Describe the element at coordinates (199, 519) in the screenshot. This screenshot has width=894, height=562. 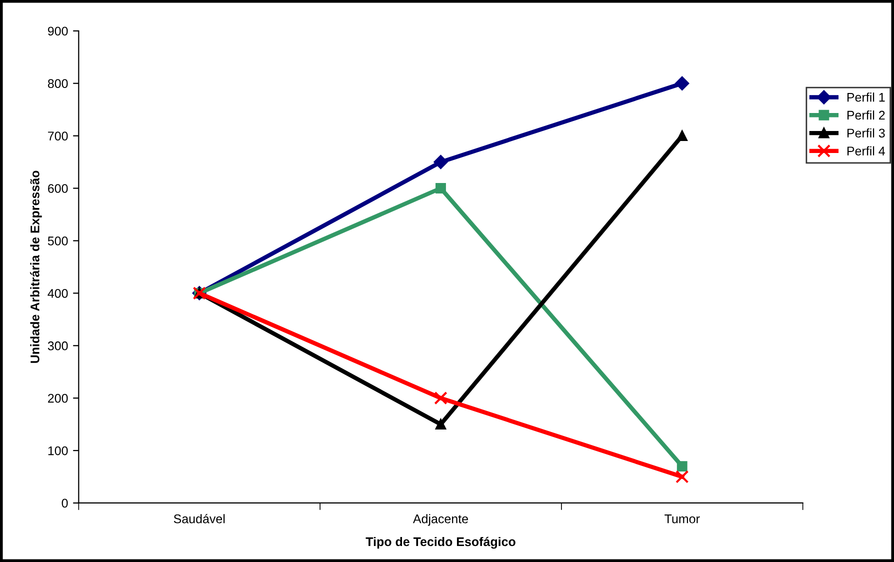
I see `x-tick-label: Saudável` at that location.